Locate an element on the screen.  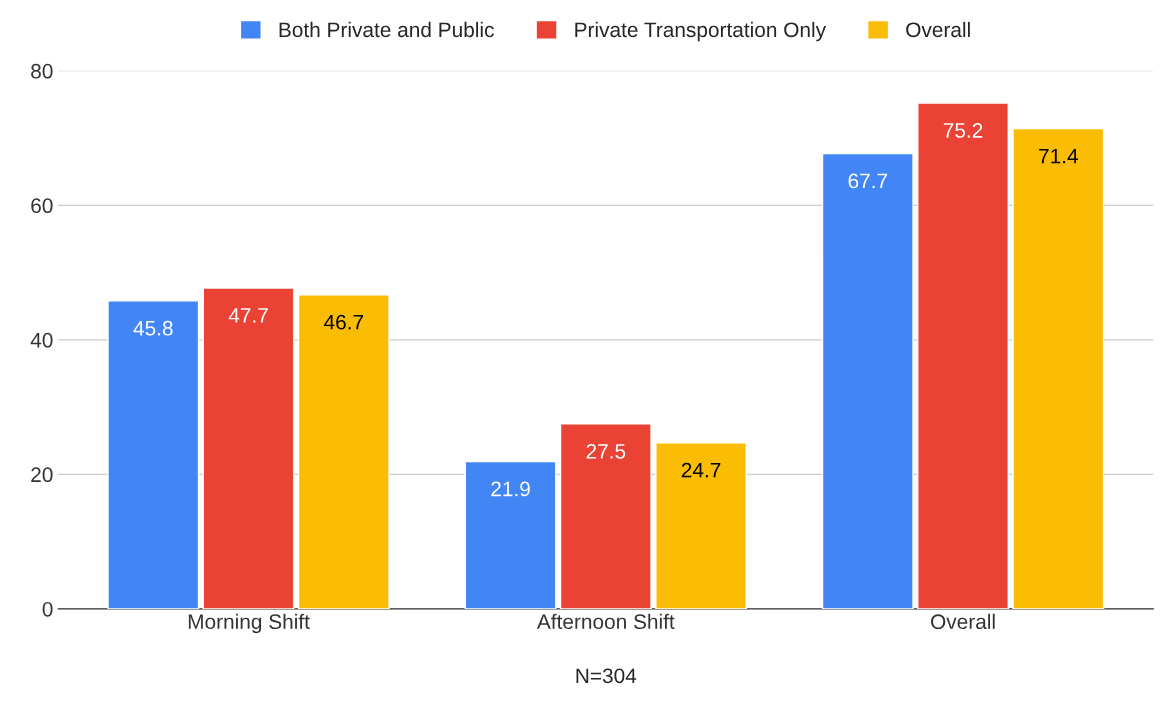
data-label: 27.5 is located at coordinates (606, 451).